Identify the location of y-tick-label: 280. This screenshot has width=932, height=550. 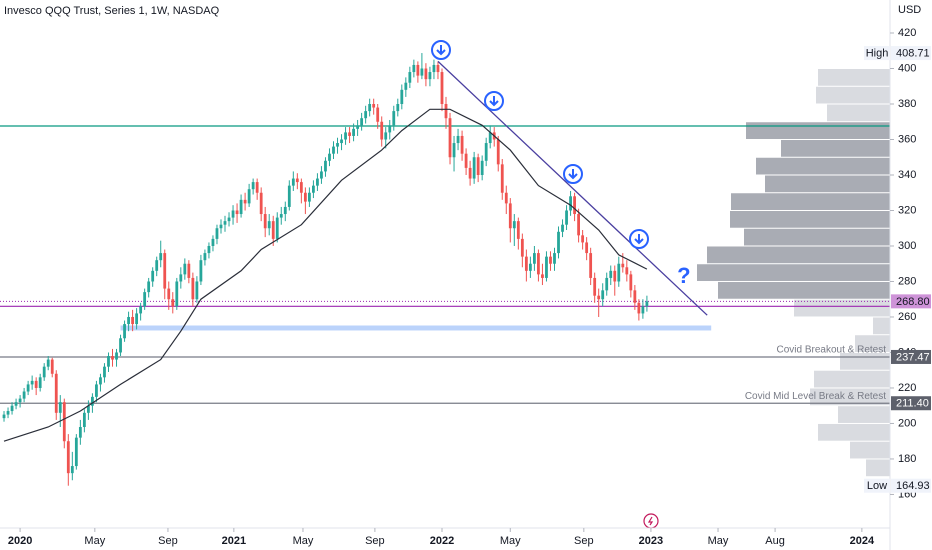
(907, 281).